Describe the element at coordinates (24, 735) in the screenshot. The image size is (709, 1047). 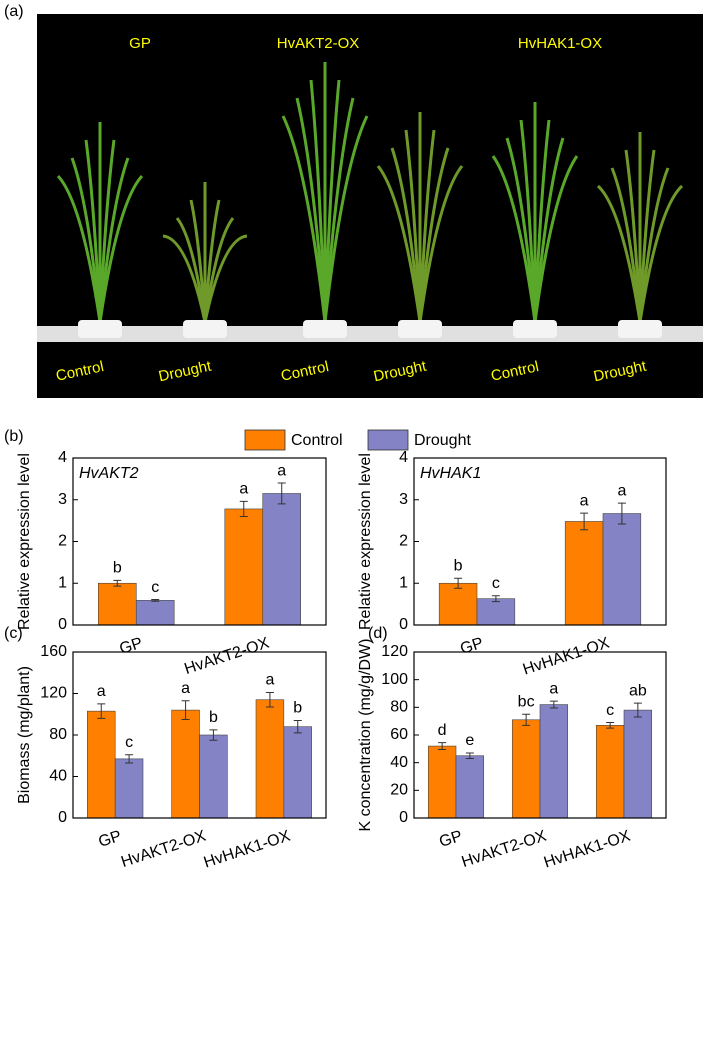
I see `y-axis-label: Biomass (mg/plant)` at that location.